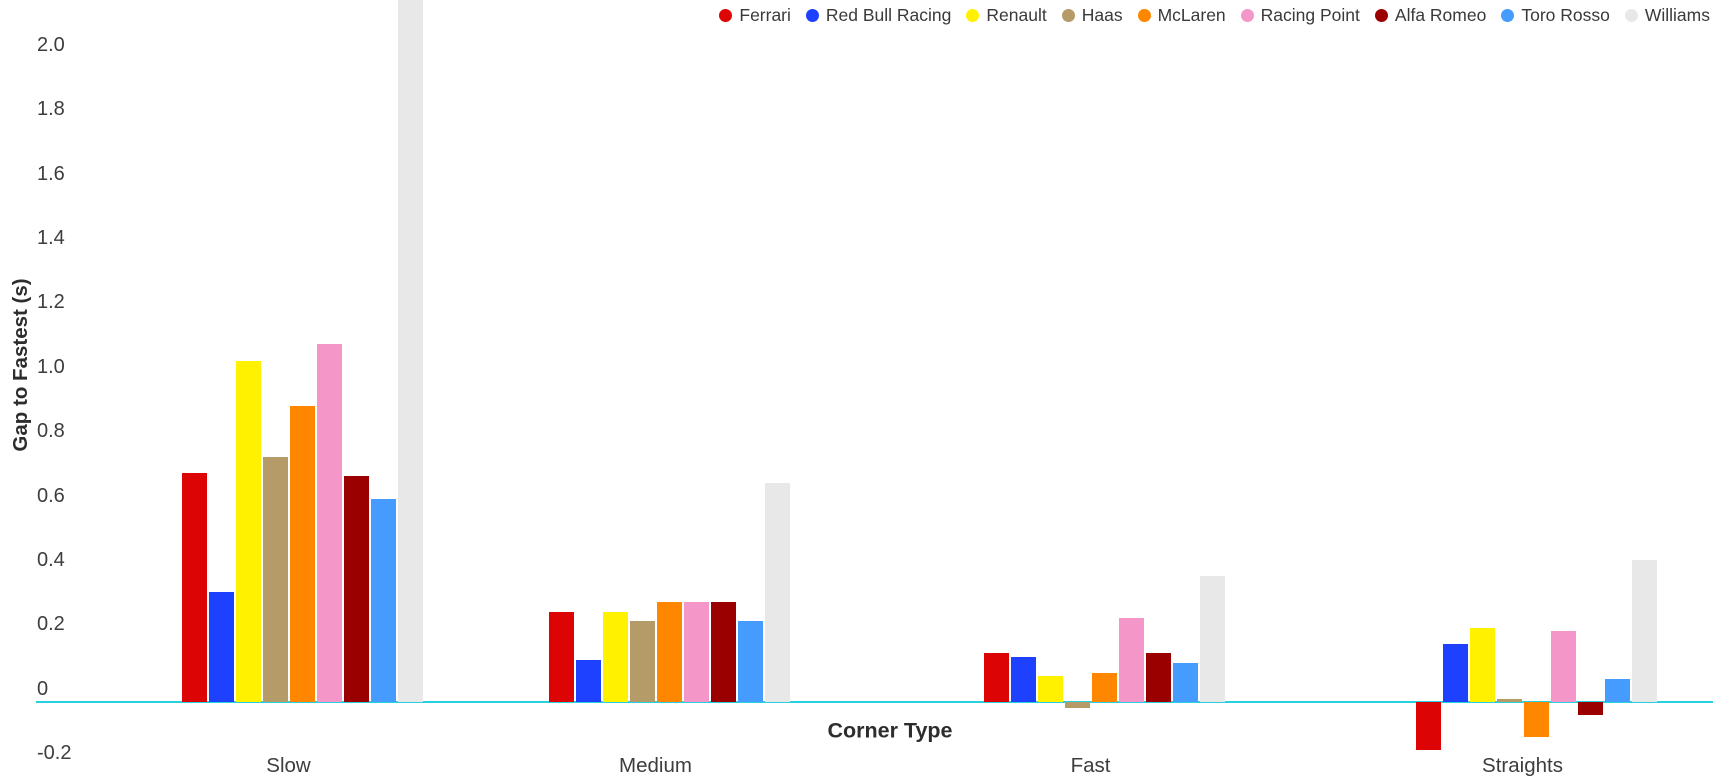 This screenshot has width=1713, height=779. Describe the element at coordinates (642, 661) in the screenshot. I see `bar-haas-medium` at that location.